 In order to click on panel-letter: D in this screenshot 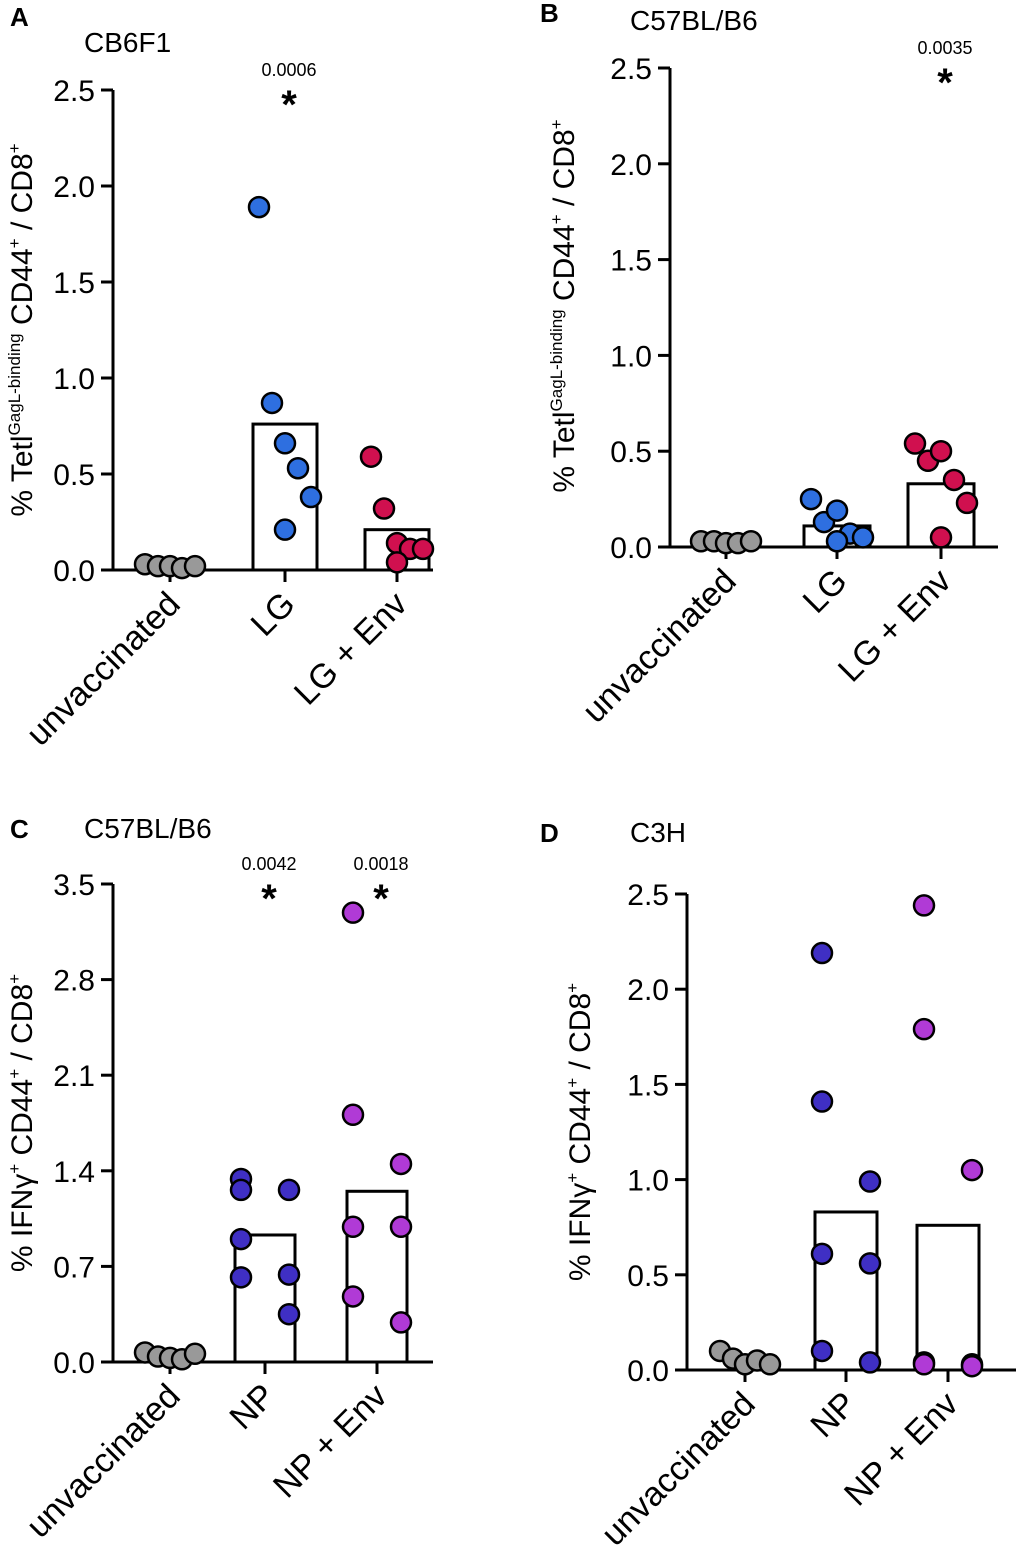, I will do `click(549, 833)`.